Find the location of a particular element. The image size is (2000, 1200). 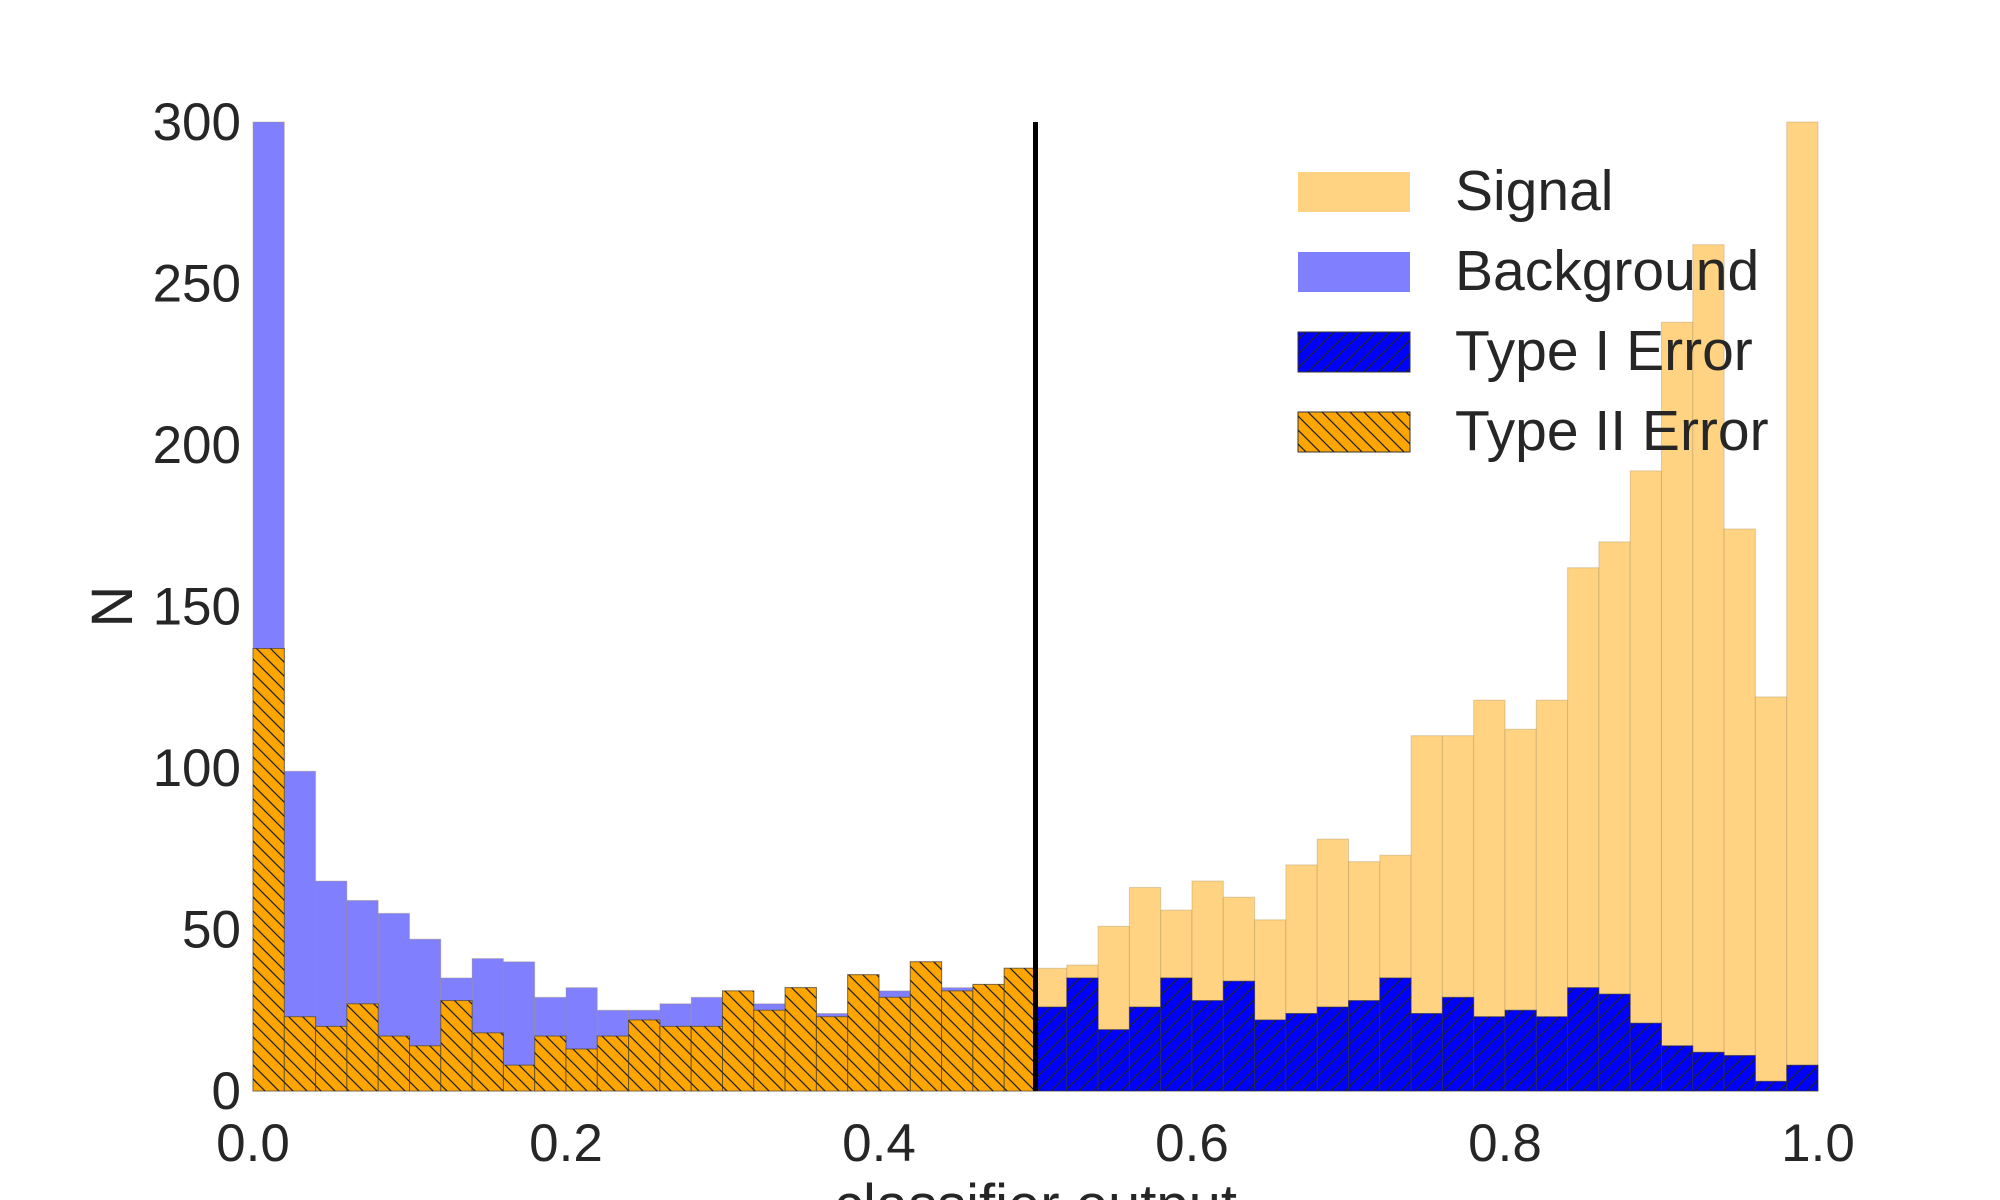

y-axis-label: N is located at coordinates (112, 607).